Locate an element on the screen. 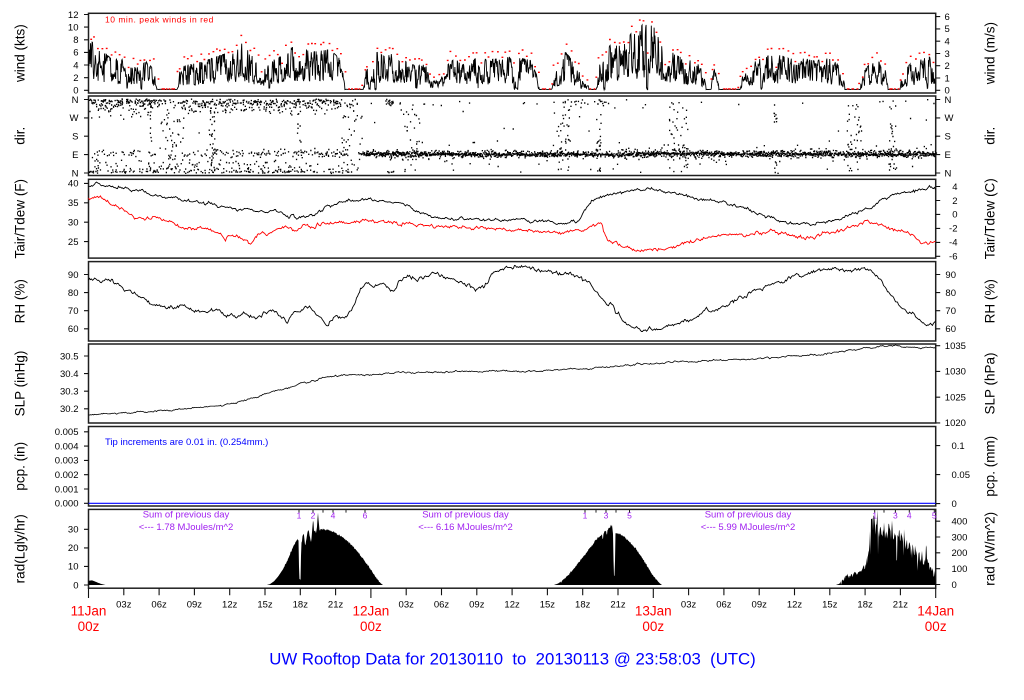  svg-text: 30.4 is located at coordinates (69, 374).